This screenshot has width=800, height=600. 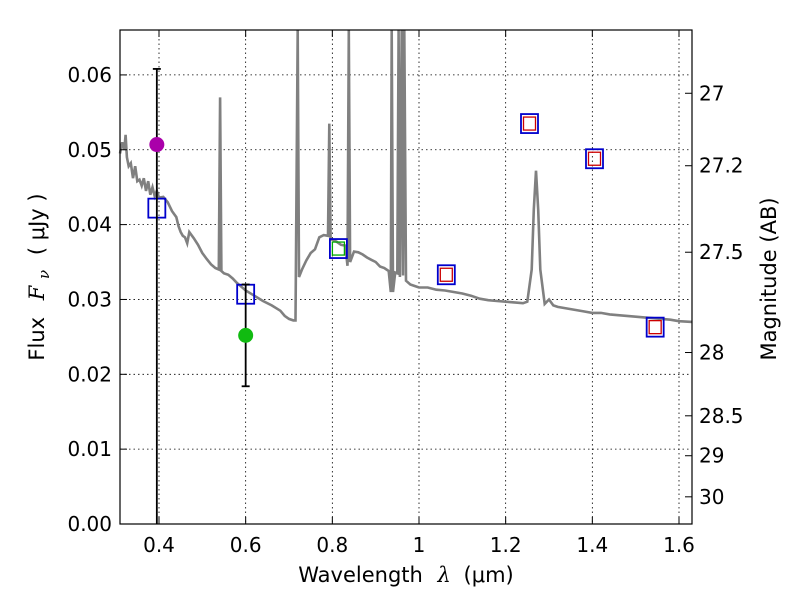 I want to click on mag-tick-label: 27, so click(x=711, y=93).